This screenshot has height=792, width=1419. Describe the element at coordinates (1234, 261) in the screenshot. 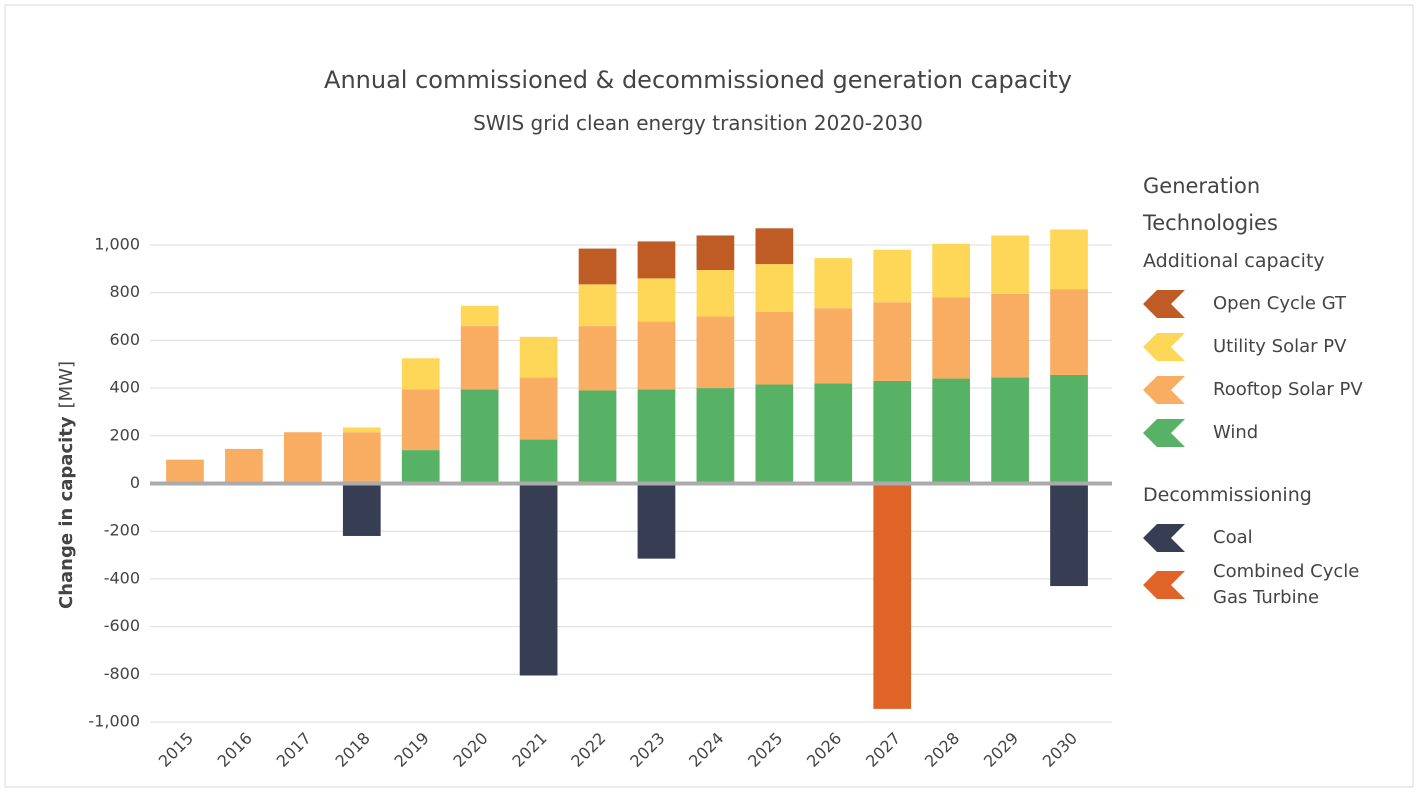

I see `legend-group-title: Additional capacity` at that location.